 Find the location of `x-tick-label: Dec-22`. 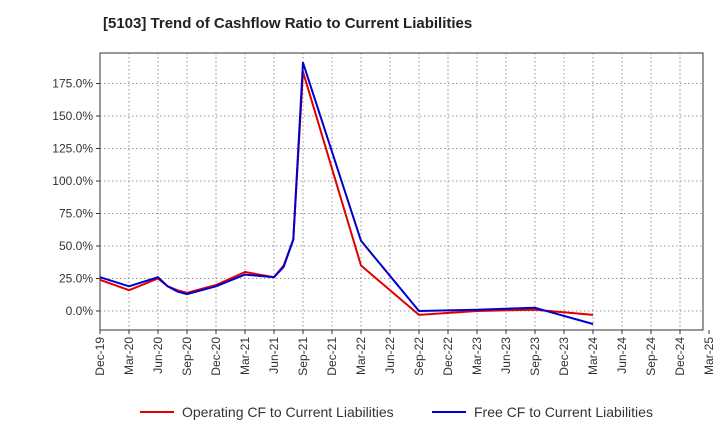

x-tick-label: Dec-22 is located at coordinates (448, 356).